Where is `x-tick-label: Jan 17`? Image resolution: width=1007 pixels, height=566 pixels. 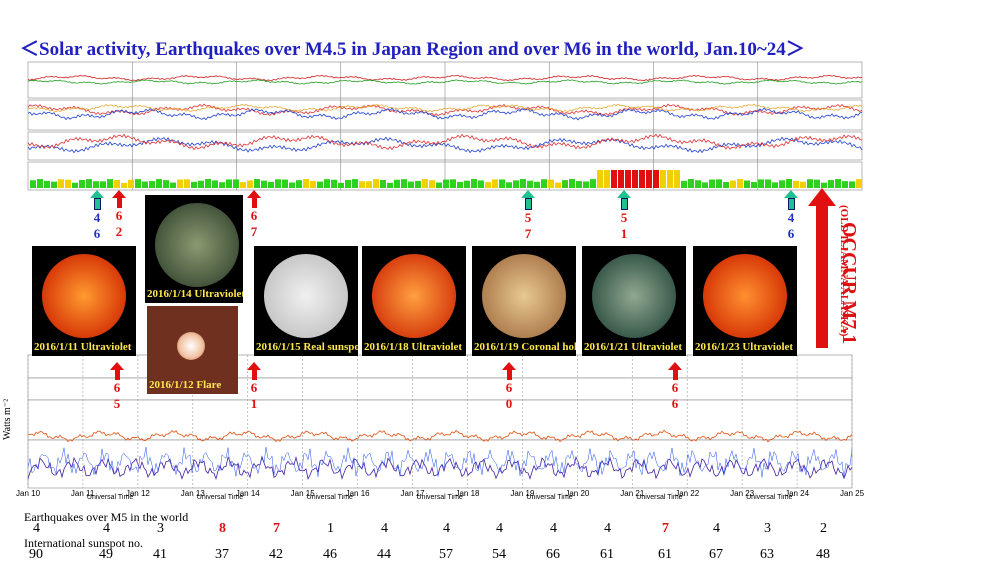 x-tick-label: Jan 17 is located at coordinates (412, 493).